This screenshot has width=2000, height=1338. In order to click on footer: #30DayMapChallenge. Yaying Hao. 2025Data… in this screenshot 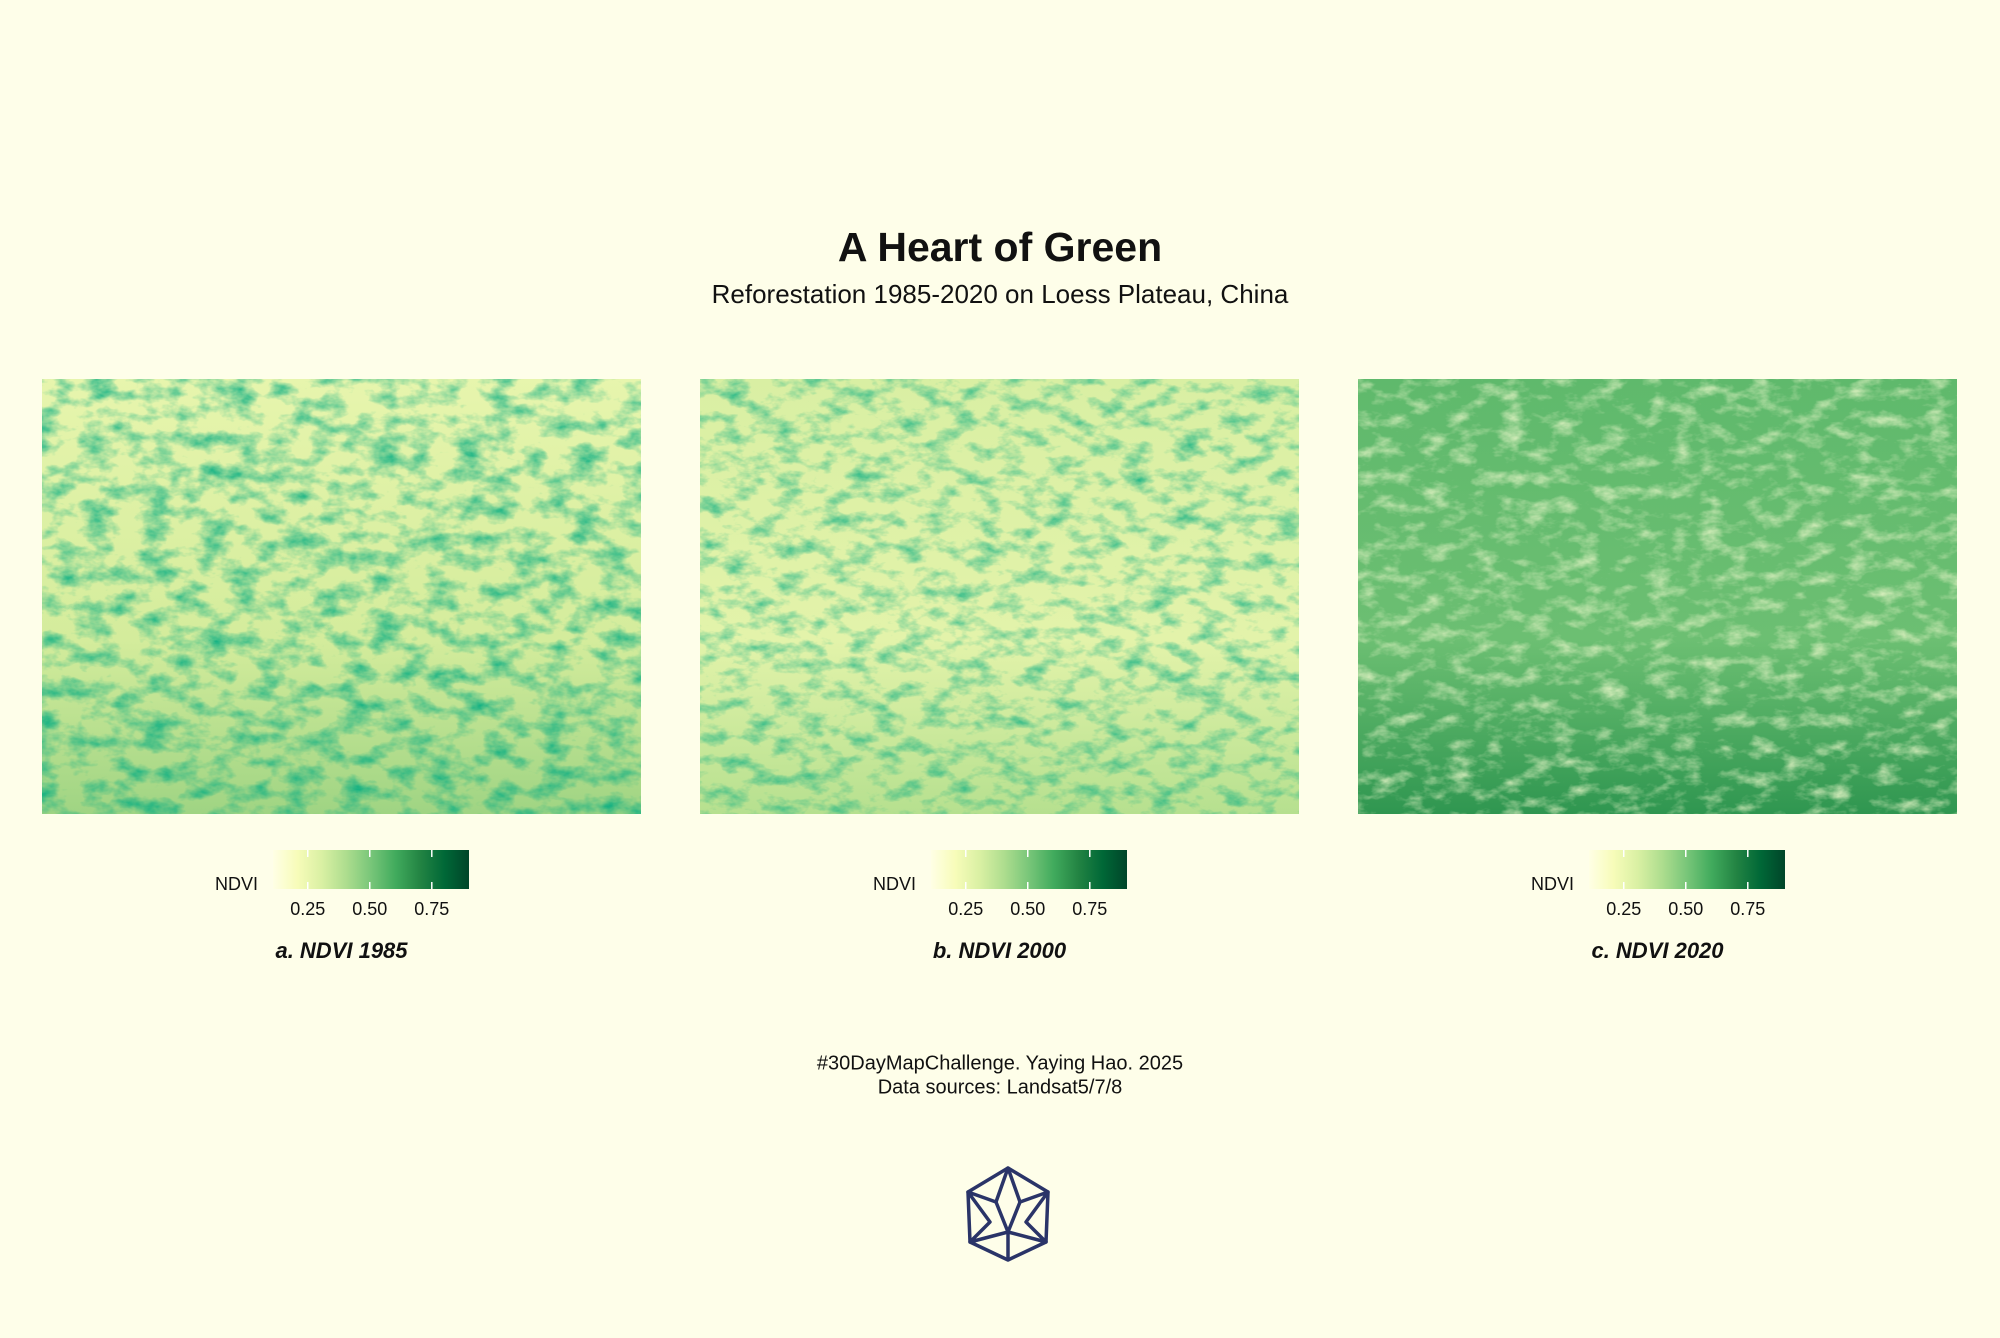, I will do `click(1000, 1075)`.